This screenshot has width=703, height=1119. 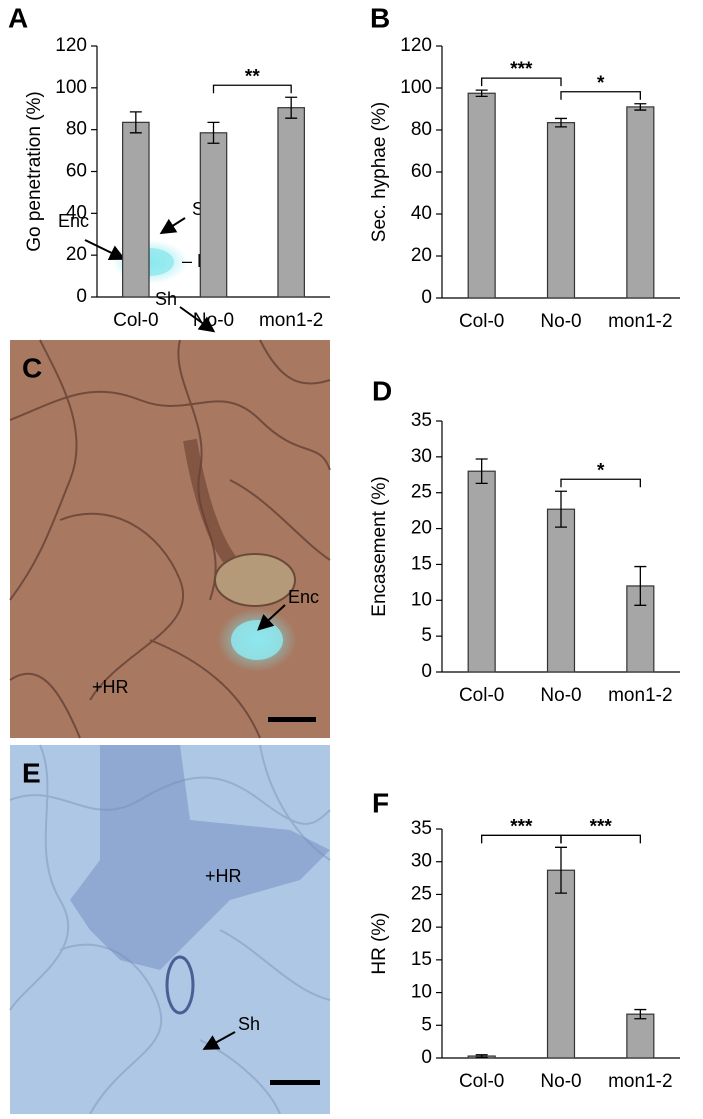 What do you see at coordinates (379, 546) in the screenshot?
I see `y-axis-label: Encasement (%)` at bounding box center [379, 546].